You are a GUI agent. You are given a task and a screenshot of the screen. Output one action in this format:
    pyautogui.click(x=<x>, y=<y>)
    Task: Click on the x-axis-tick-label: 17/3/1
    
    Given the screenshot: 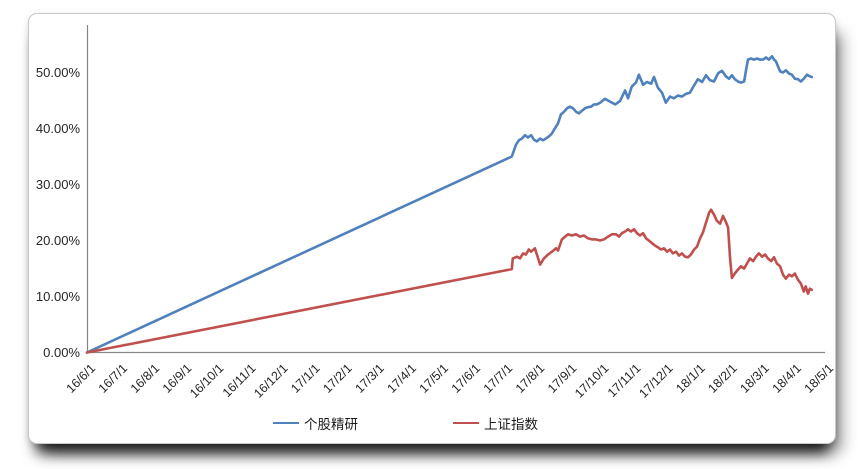 What is the action you would take?
    pyautogui.click(x=369, y=378)
    